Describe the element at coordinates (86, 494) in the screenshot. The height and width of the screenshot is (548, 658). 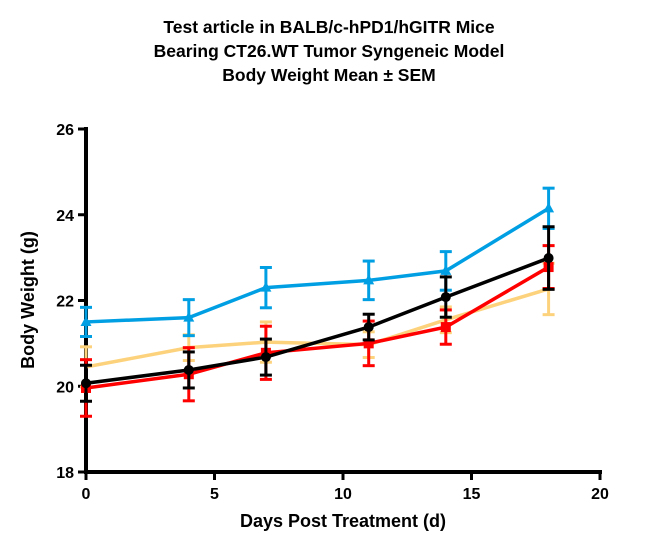
I see `x-tick-label: 0` at that location.